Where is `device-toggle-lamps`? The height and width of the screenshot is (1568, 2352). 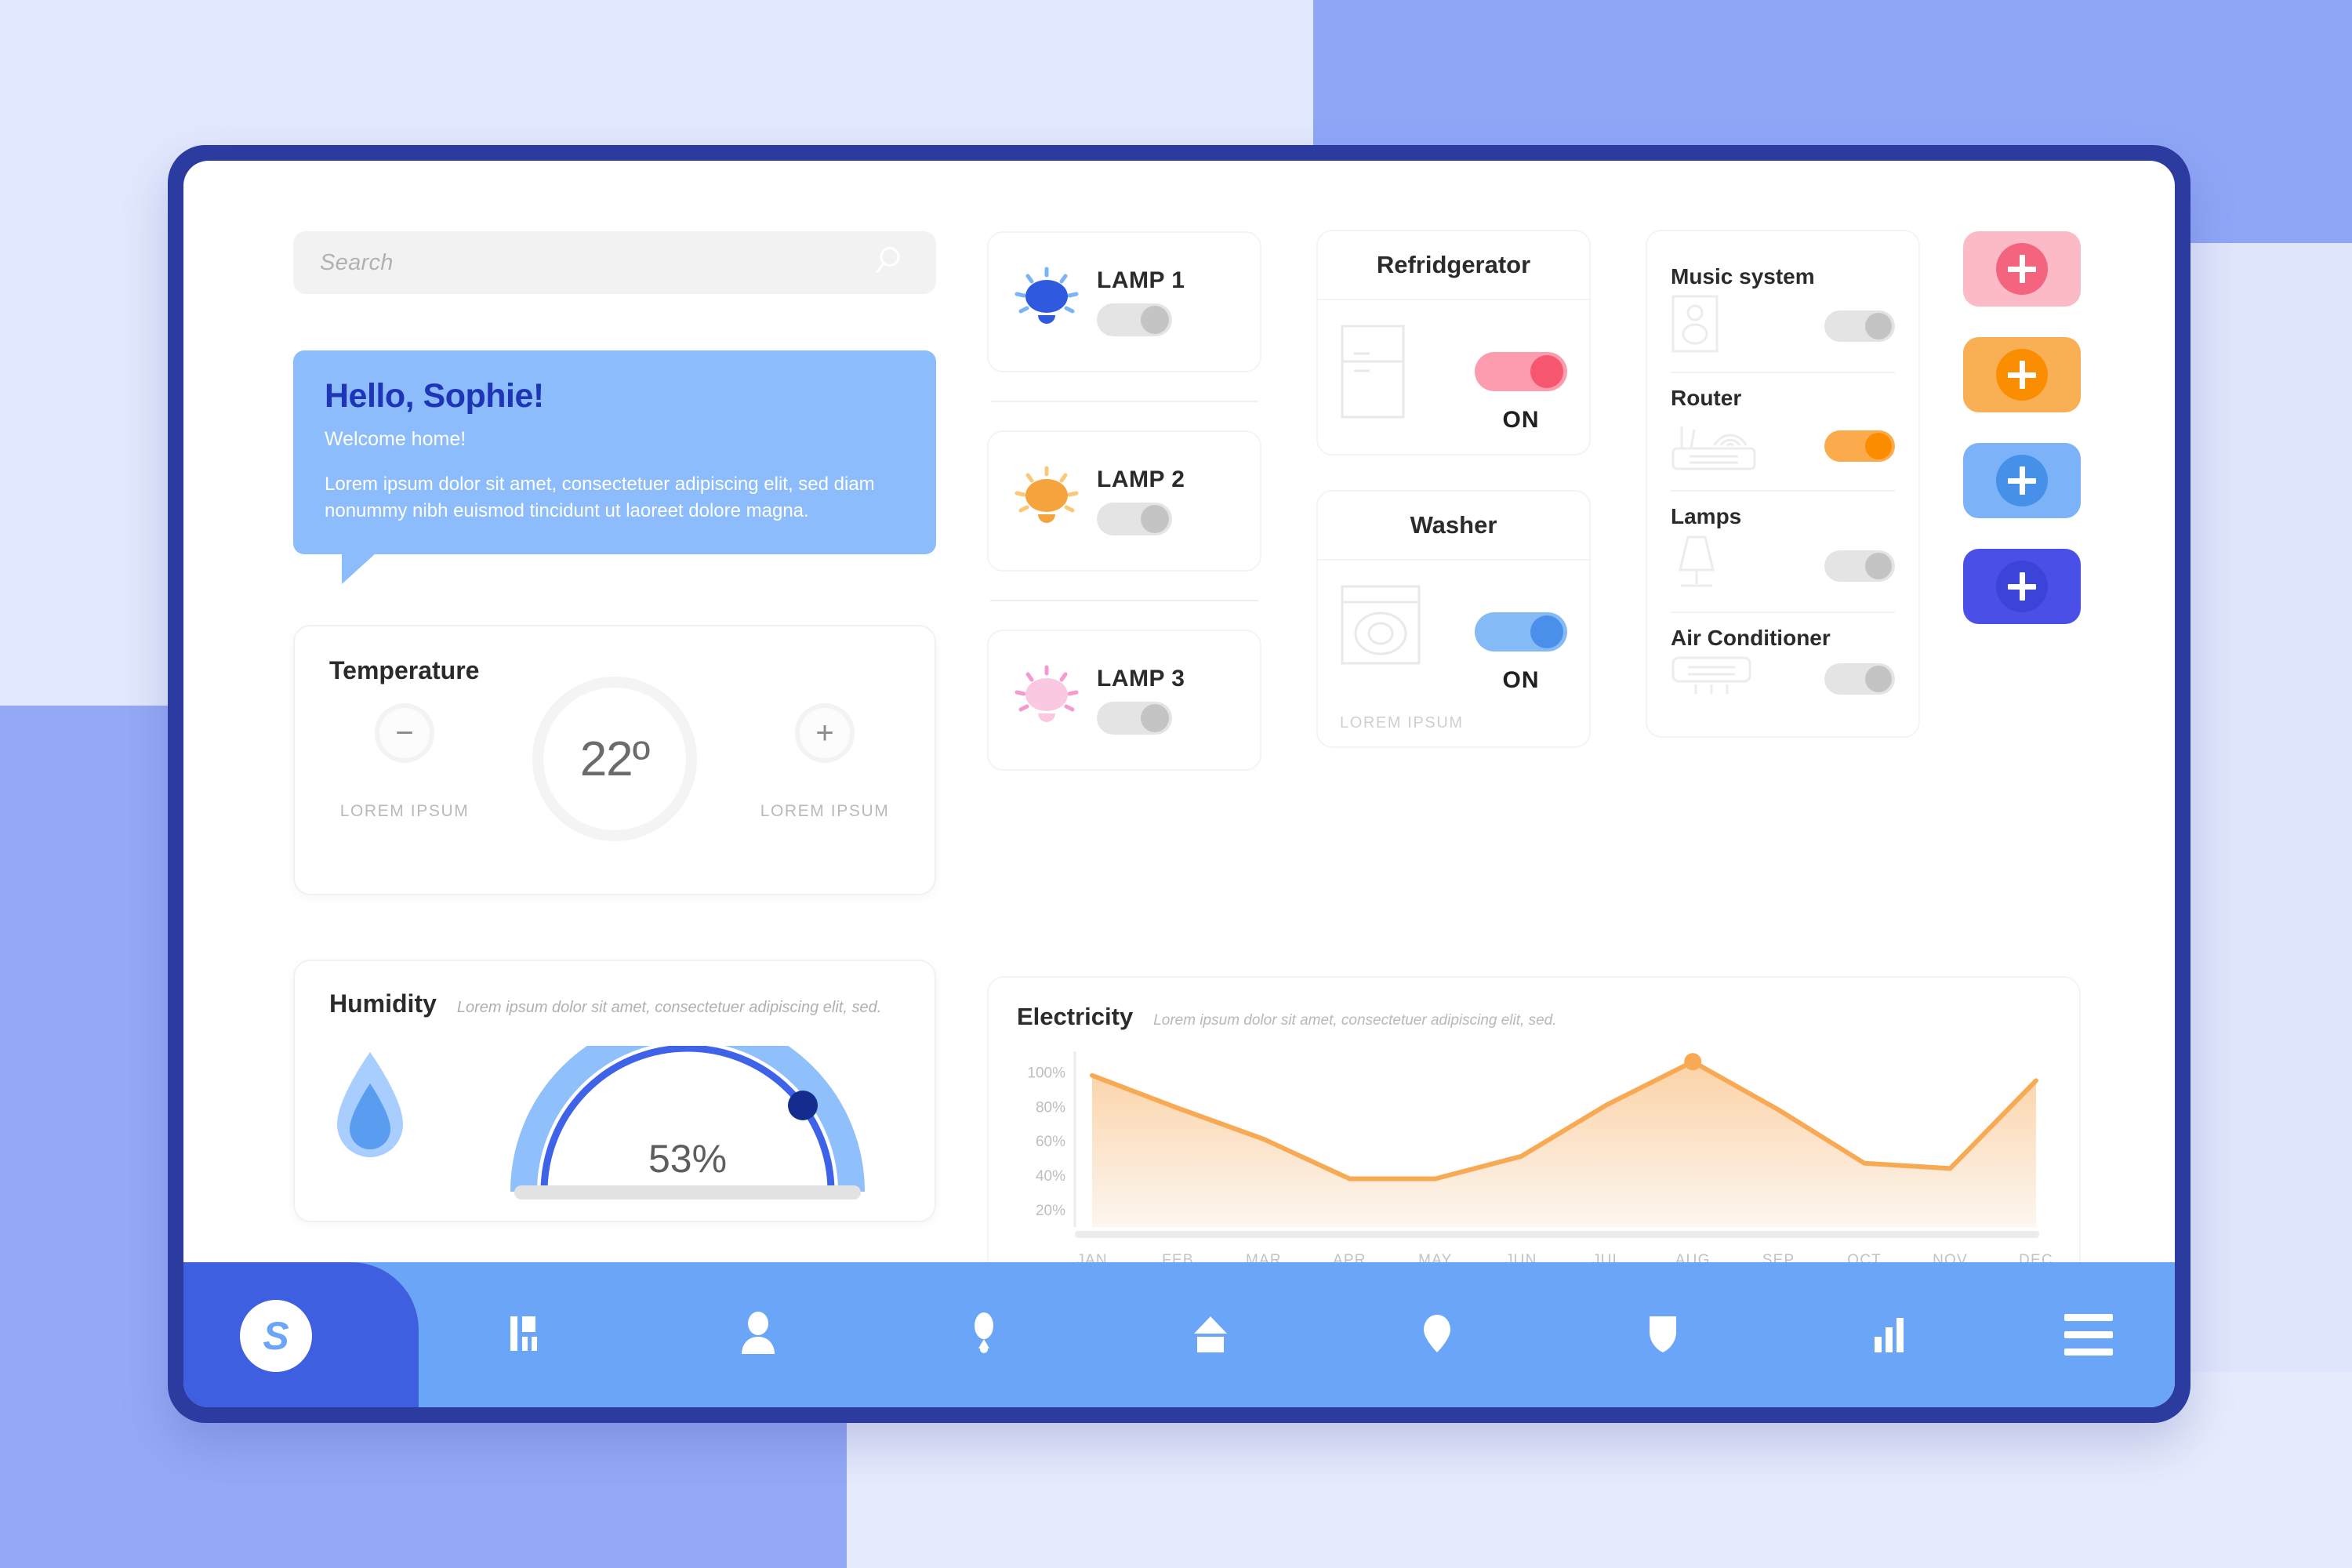
device-toggle-lamps is located at coordinates (1859, 566).